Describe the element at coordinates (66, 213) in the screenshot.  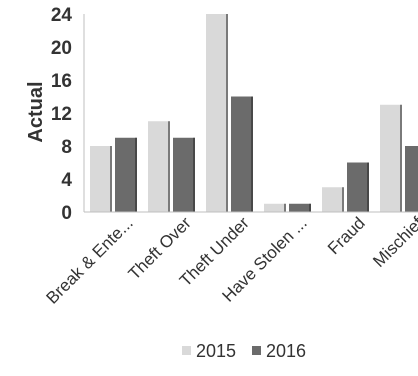
I see `y-tick-label-0: 0` at that location.